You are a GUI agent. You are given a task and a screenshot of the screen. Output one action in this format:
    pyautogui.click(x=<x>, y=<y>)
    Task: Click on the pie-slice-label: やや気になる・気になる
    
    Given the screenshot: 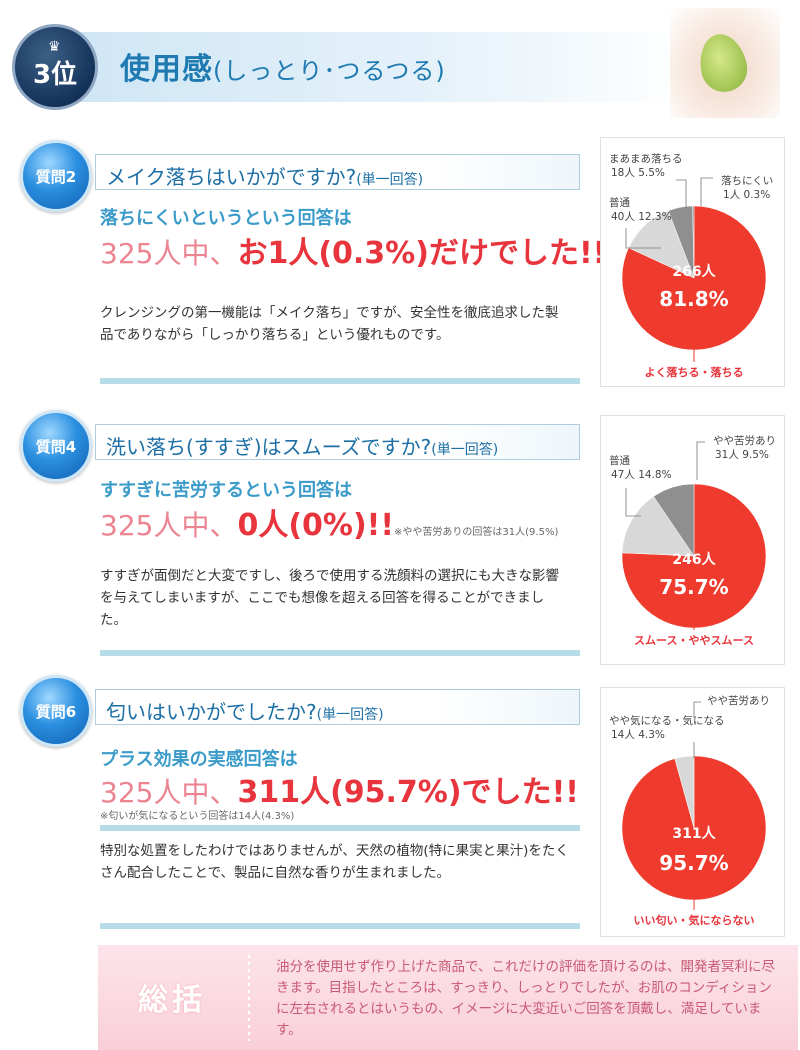 What is the action you would take?
    pyautogui.click(x=667, y=720)
    